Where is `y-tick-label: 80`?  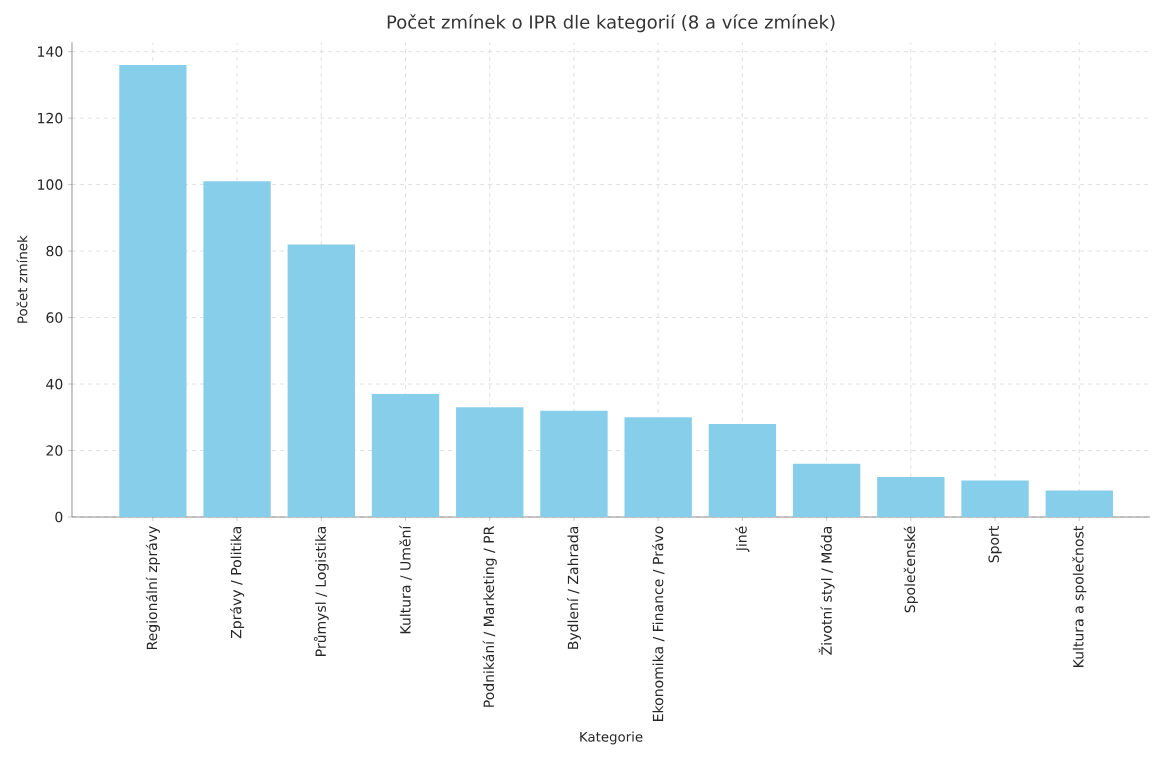 y-tick-label: 80 is located at coordinates (54, 251).